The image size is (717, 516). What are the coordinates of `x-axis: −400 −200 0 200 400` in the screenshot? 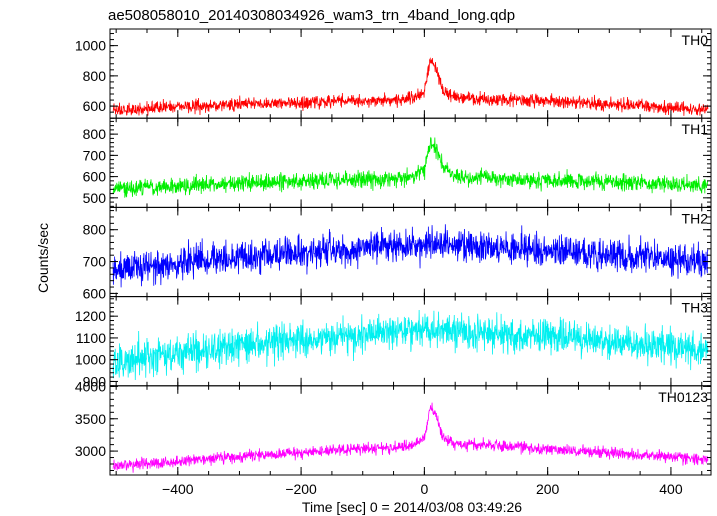 It's located at (422, 489).